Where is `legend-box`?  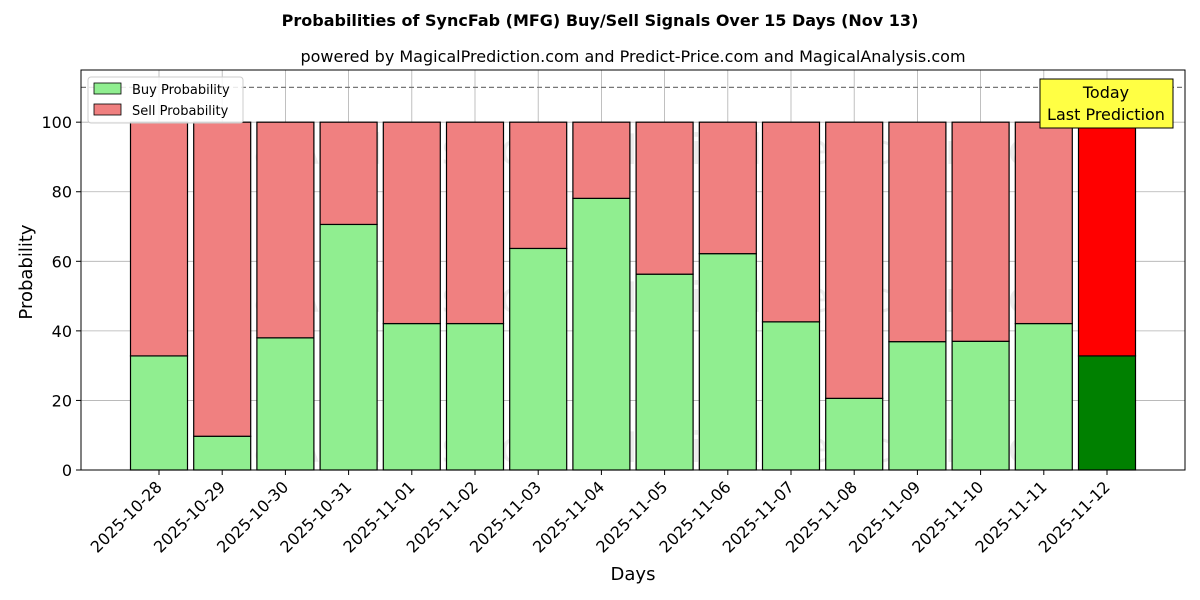 legend-box is located at coordinates (165, 100).